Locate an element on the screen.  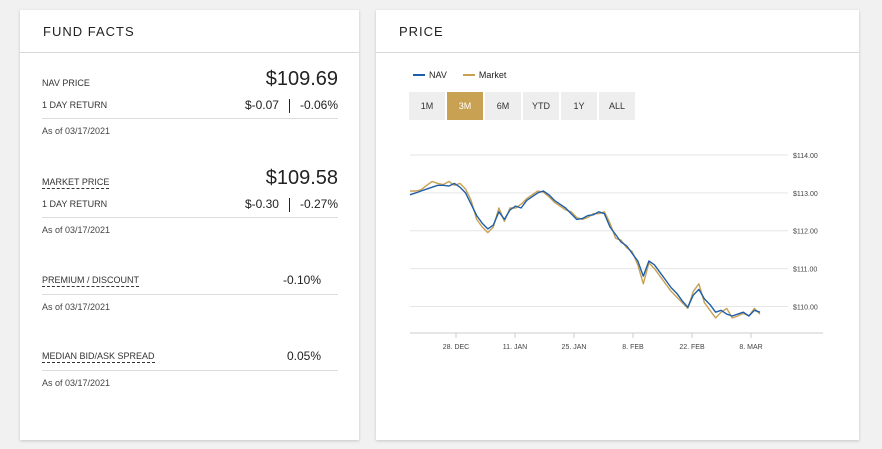
chart-legend: NAV Market is located at coordinates (459, 75).